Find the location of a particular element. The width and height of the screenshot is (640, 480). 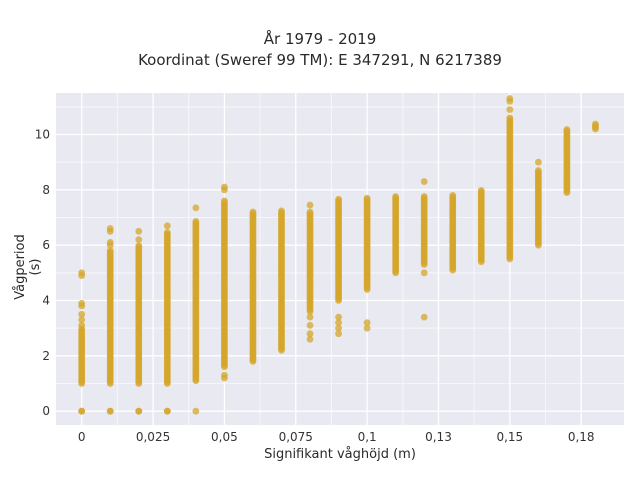

x-tick-label: 0,05 is located at coordinates (224, 437).